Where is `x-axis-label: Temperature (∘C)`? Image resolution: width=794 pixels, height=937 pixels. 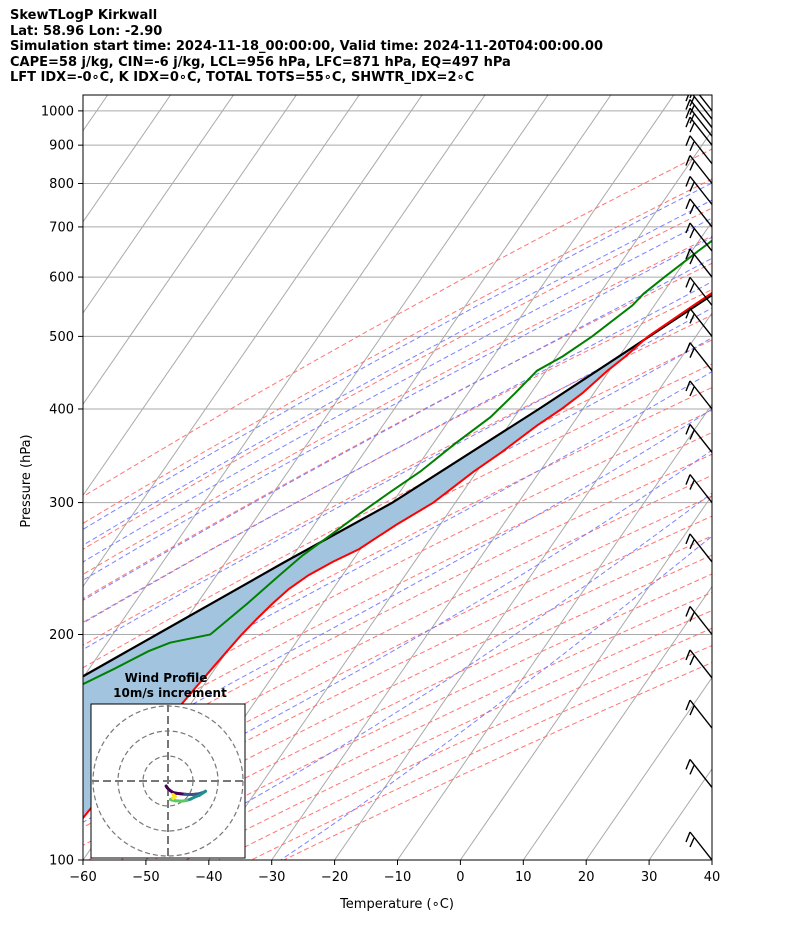 x-axis-label: Temperature (∘C) is located at coordinates (396, 904).